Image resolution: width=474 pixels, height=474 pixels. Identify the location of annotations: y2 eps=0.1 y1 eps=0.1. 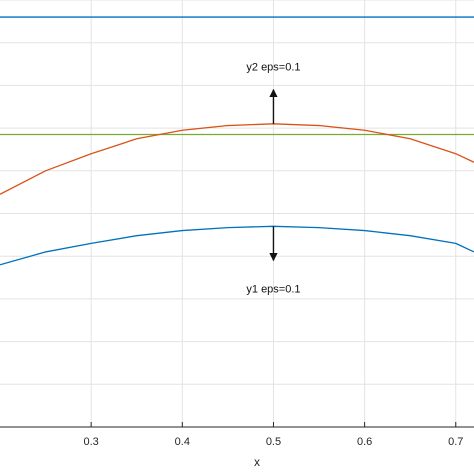
(273, 178).